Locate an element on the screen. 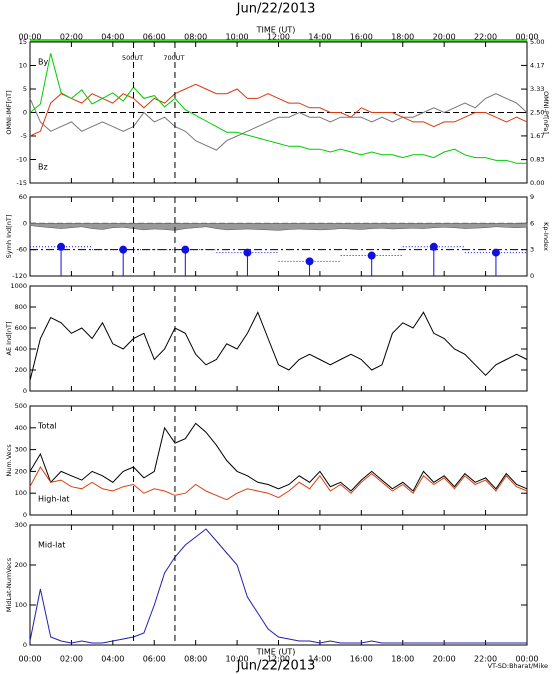 The image size is (553, 674). y2-tick-label: 6 is located at coordinates (532, 223).